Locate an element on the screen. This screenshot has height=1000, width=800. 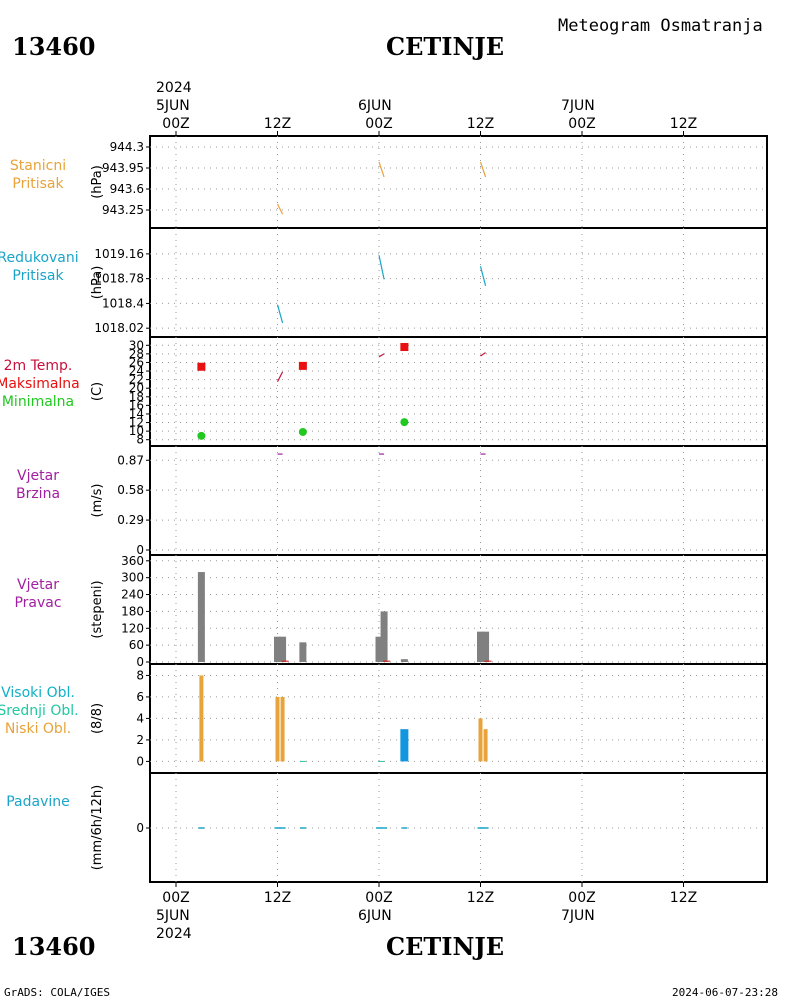
temperature-ytick-label: 14 is located at coordinates (136, 414).